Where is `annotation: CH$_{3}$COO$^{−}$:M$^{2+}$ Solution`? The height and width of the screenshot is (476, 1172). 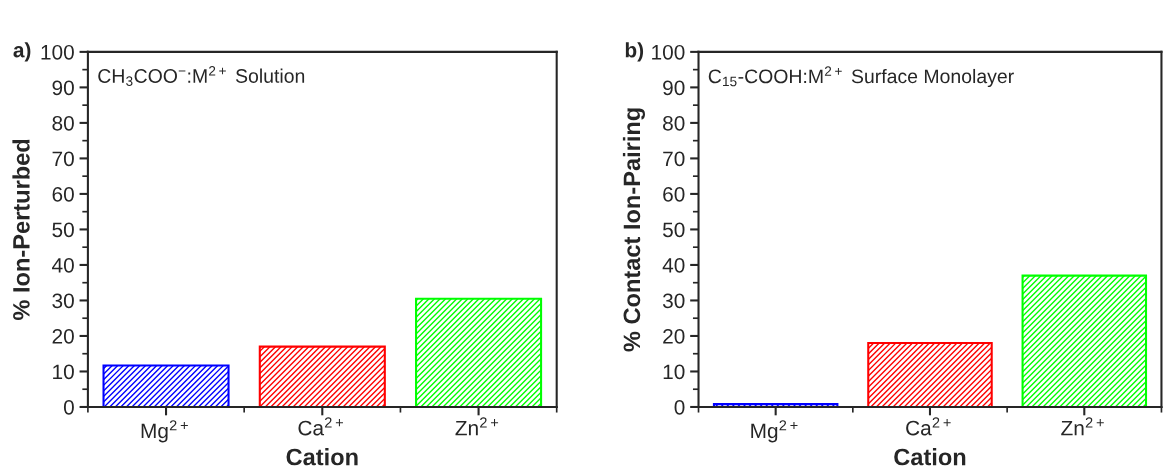
annotation: CH$_{3}$COO$^{−}$:M$^{2+}$ Solution is located at coordinates (201, 76).